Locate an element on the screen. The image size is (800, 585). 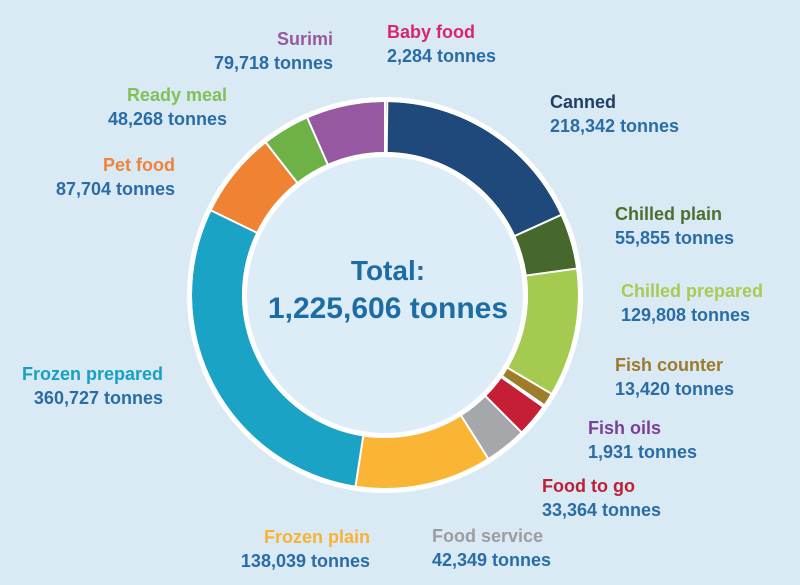
segment-label-pet-food: Pet food is located at coordinates (139, 165).